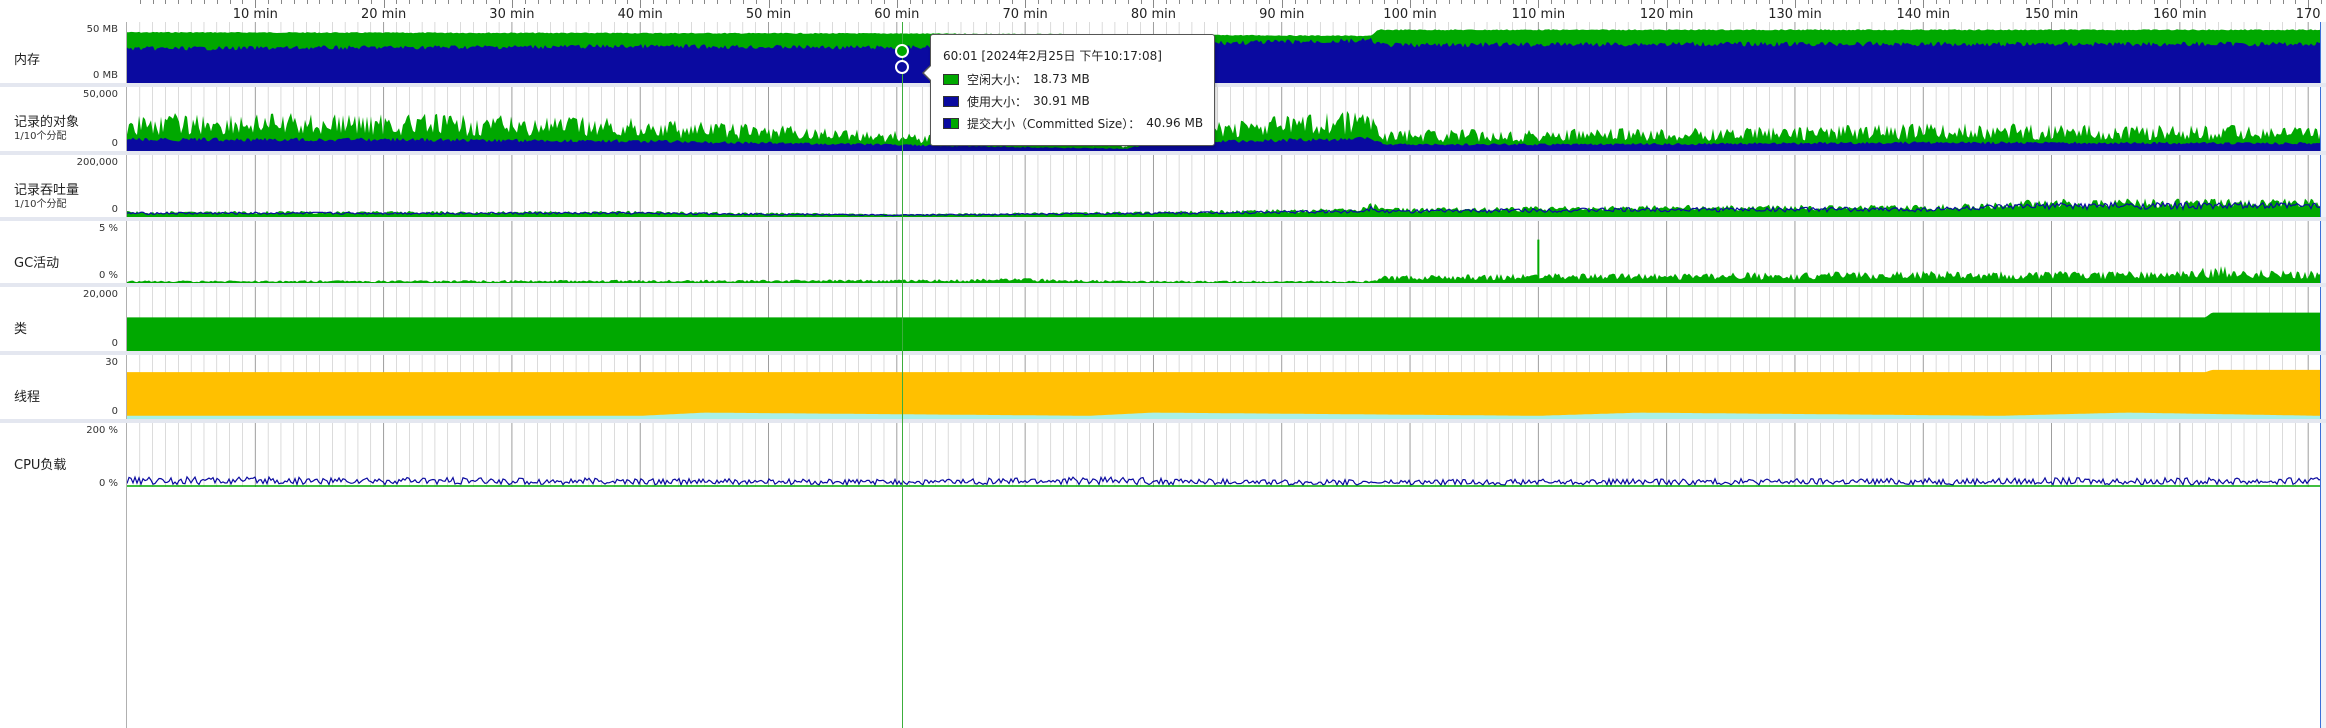  Describe the element at coordinates (1224, 394) in the screenshot. I see `threads-area` at that location.